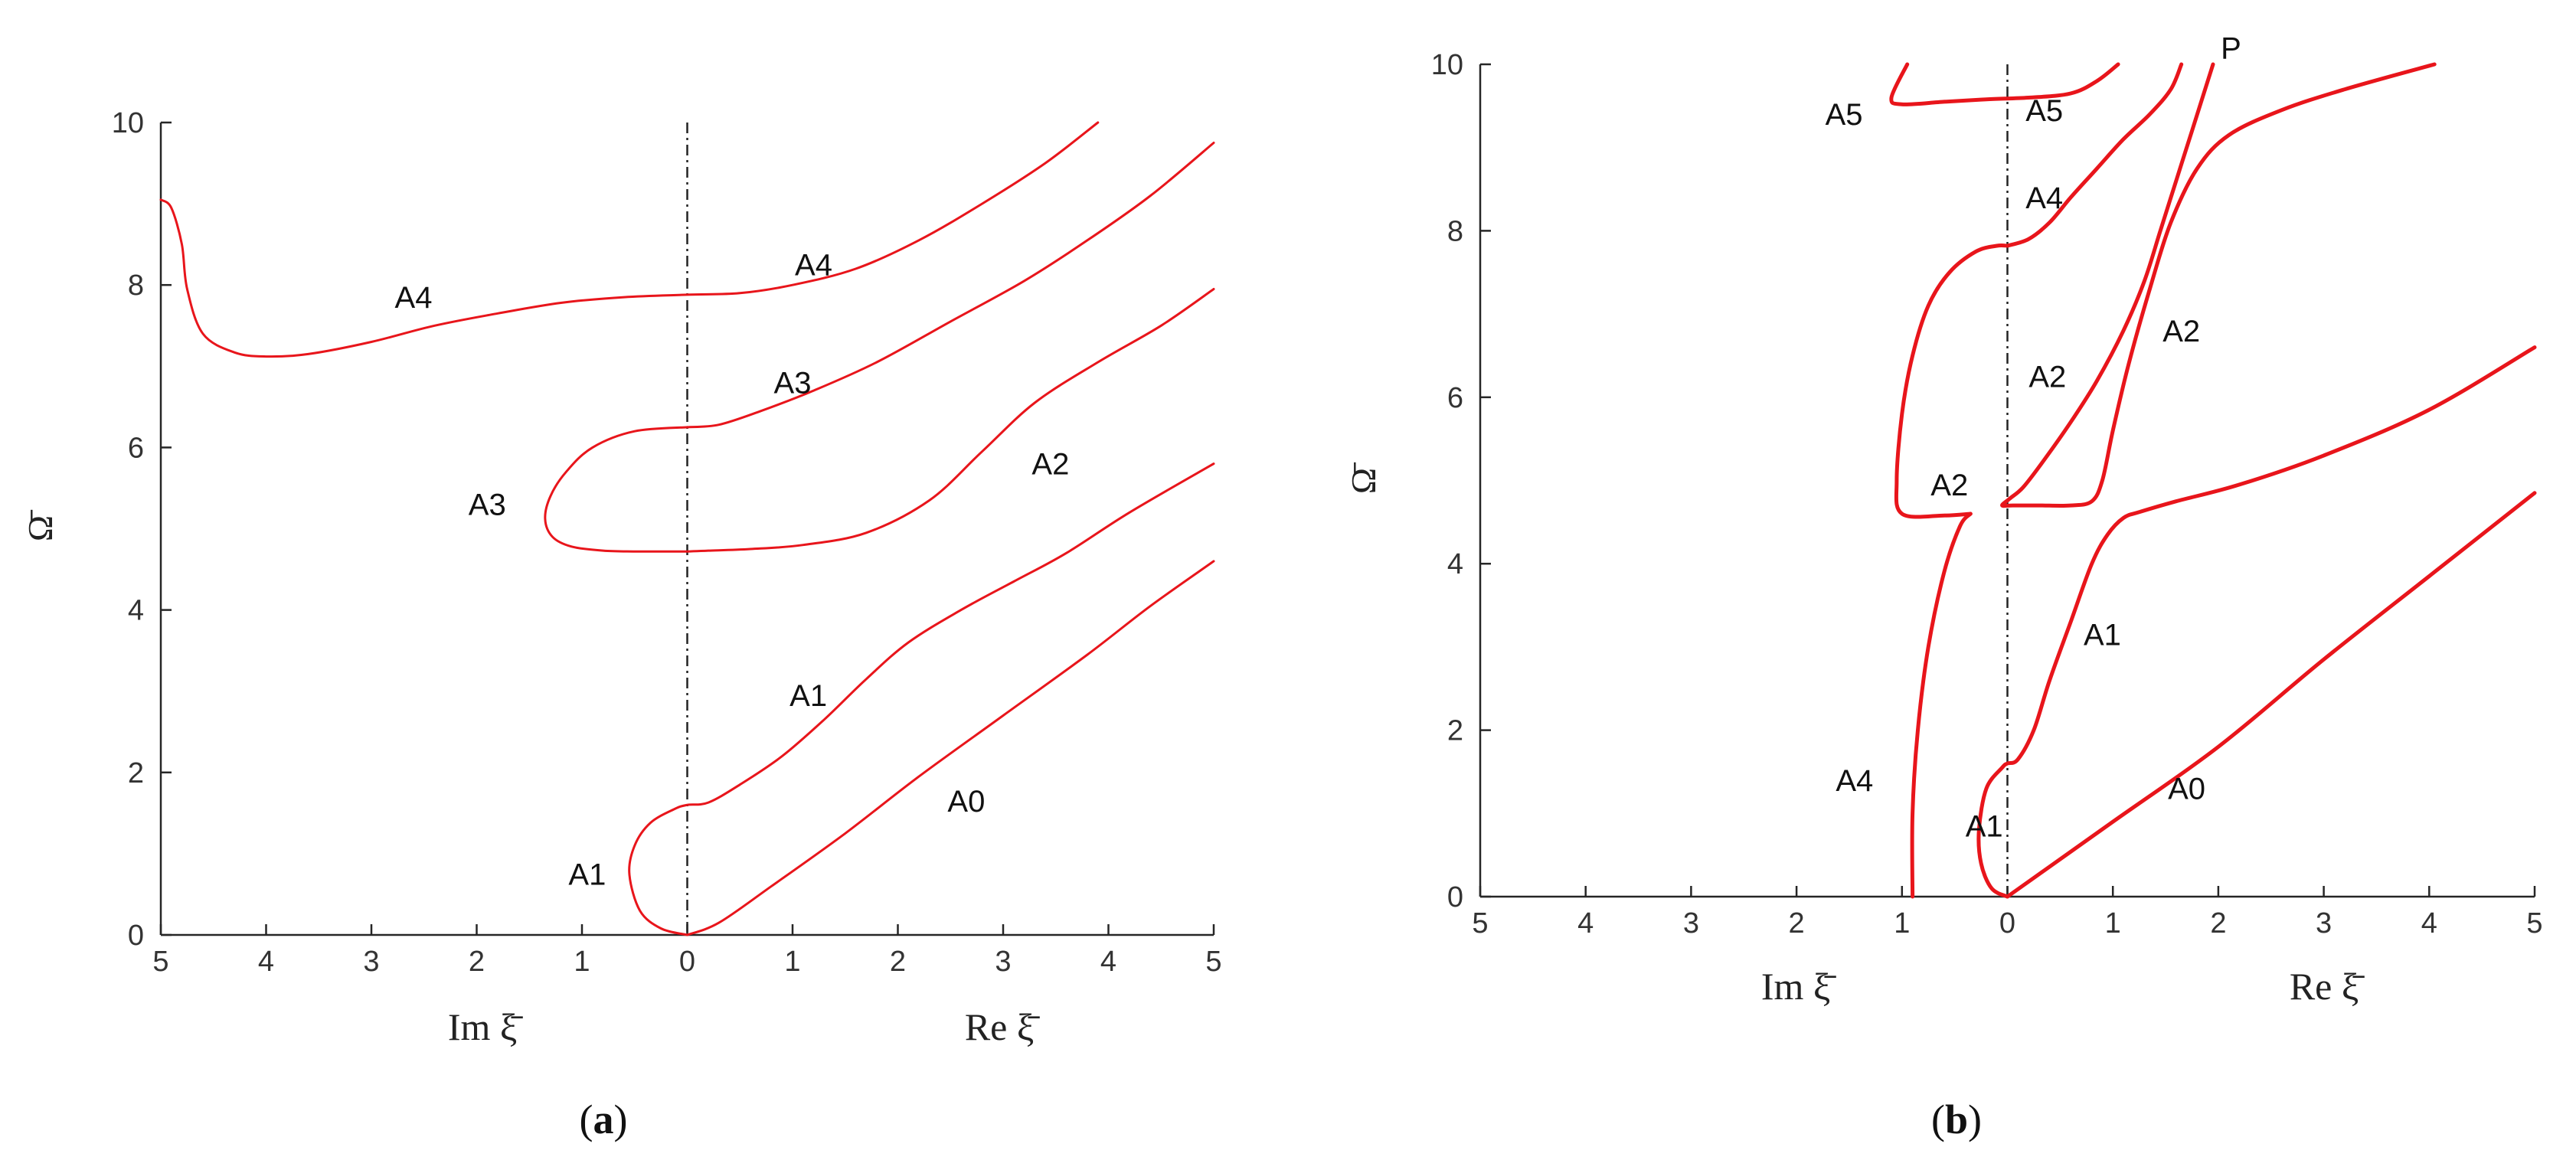 The height and width of the screenshot is (1170, 2576). What do you see at coordinates (1956, 1119) in the screenshot?
I see `panel-caption: (b)` at bounding box center [1956, 1119].